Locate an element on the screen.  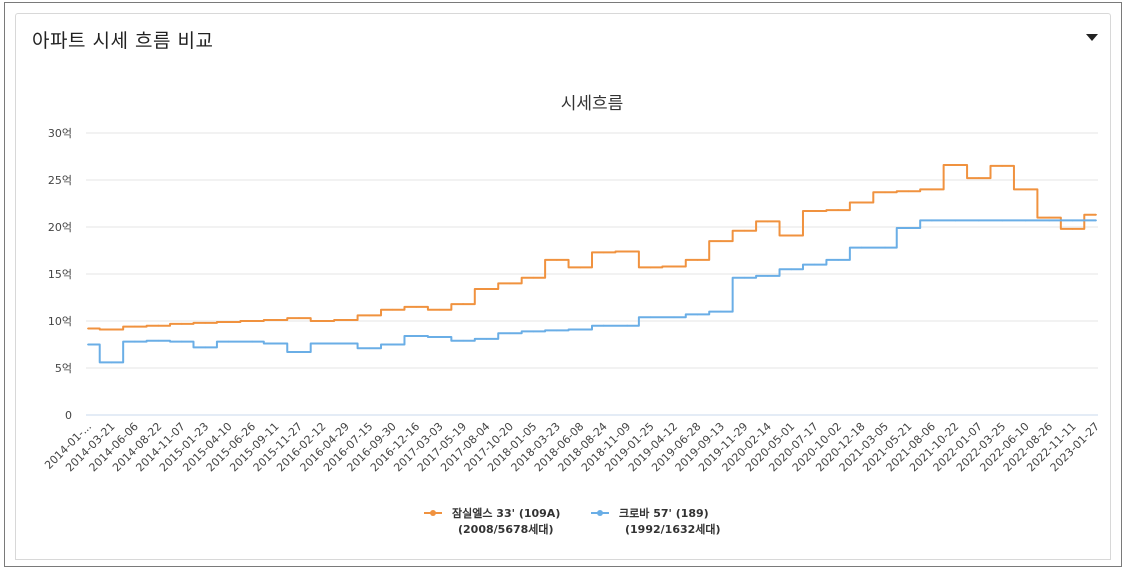
caret-down-icon is located at coordinates (1092, 37).